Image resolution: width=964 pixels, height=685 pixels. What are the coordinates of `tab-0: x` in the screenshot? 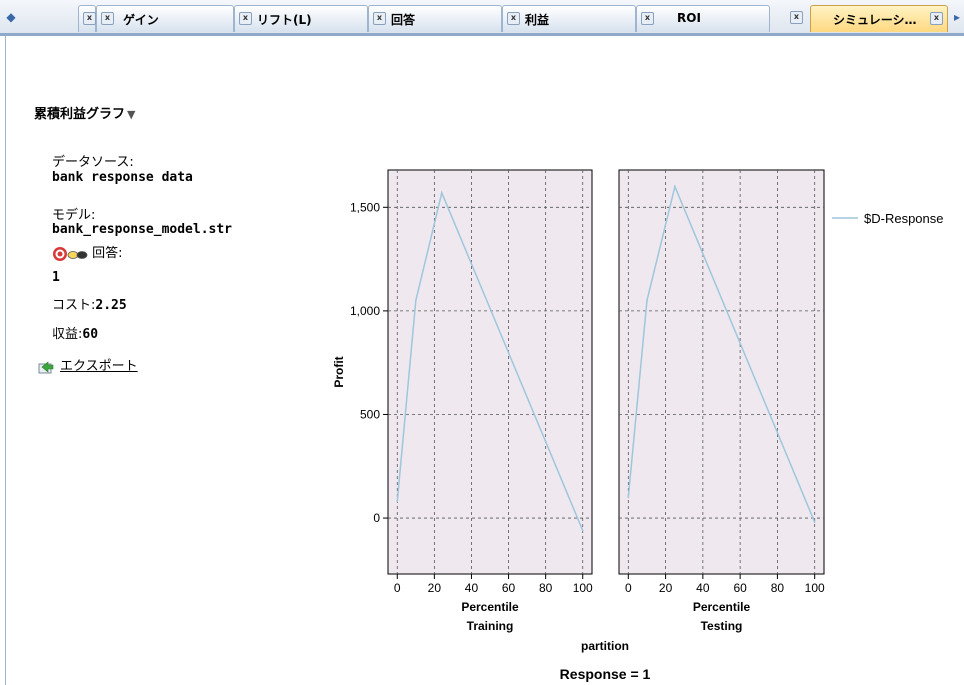 It's located at (87, 18).